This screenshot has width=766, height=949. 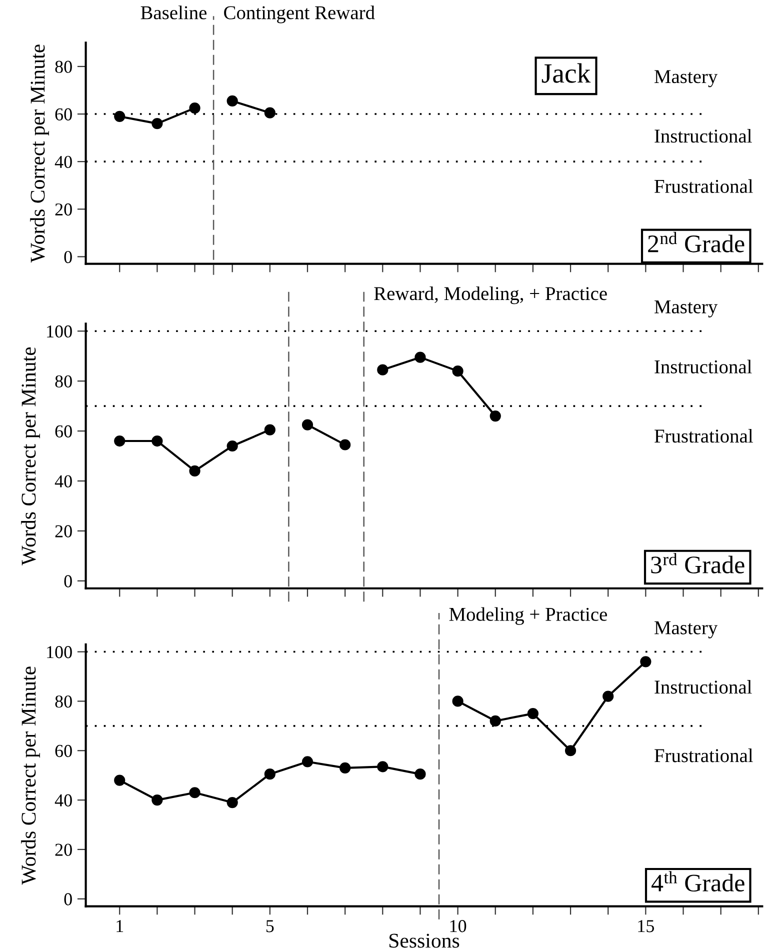 What do you see at coordinates (686, 79) in the screenshot?
I see `annotation: Mastery` at bounding box center [686, 79].